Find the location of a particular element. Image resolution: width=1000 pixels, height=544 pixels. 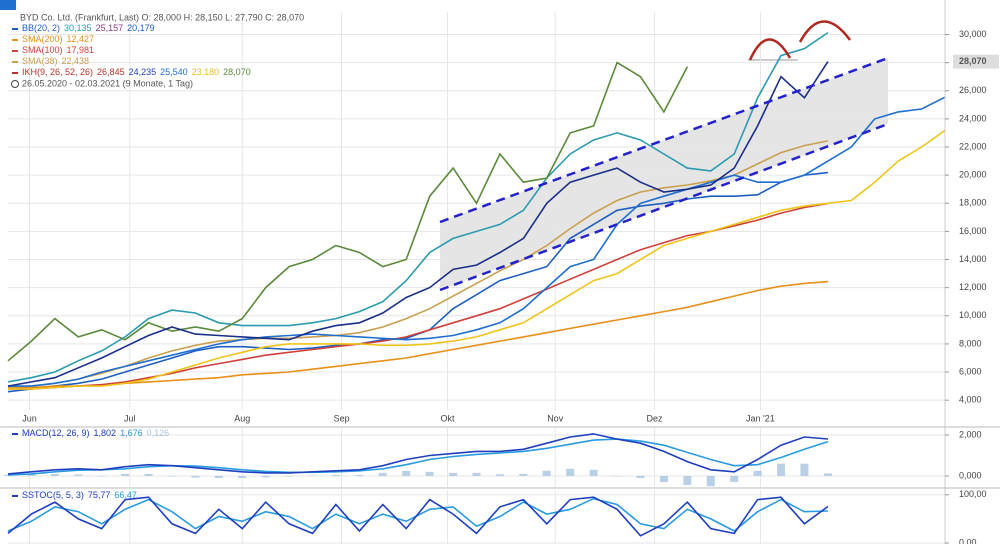

legend-label: SSTOC(5, 5, 3) is located at coordinates (53, 495).